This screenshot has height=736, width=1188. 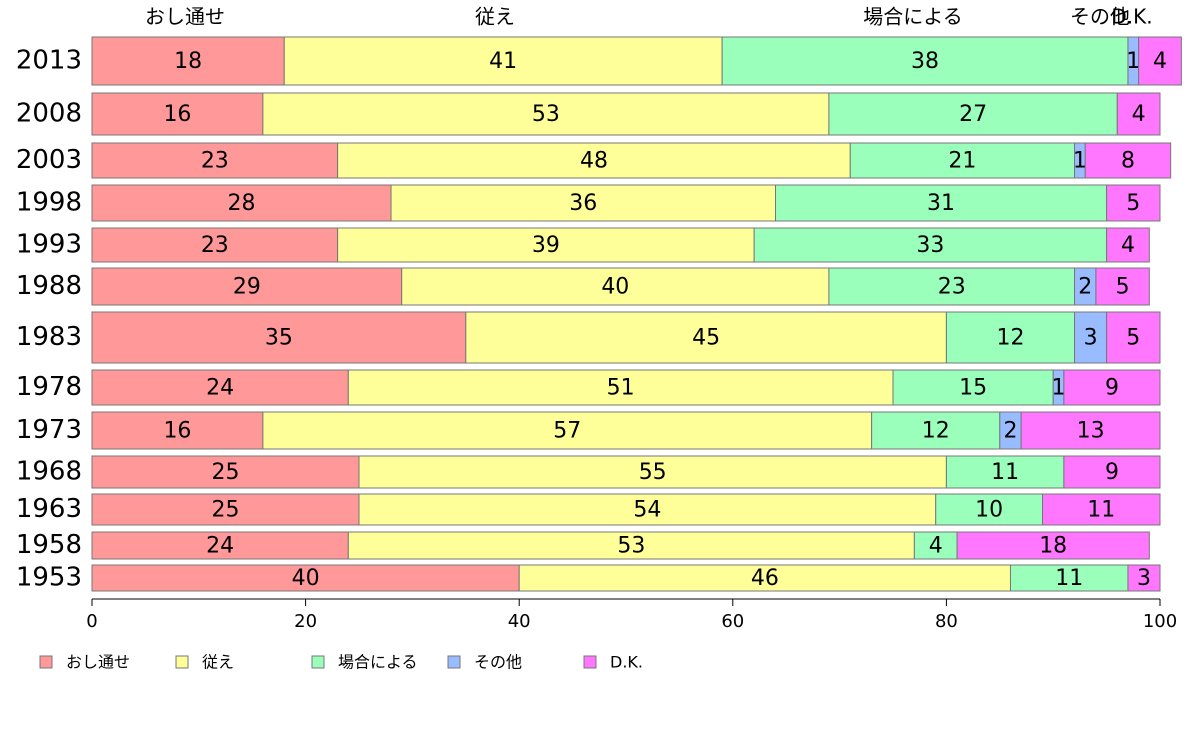 I want to click on bar-label-1958-series-2: 4, so click(x=936, y=546).